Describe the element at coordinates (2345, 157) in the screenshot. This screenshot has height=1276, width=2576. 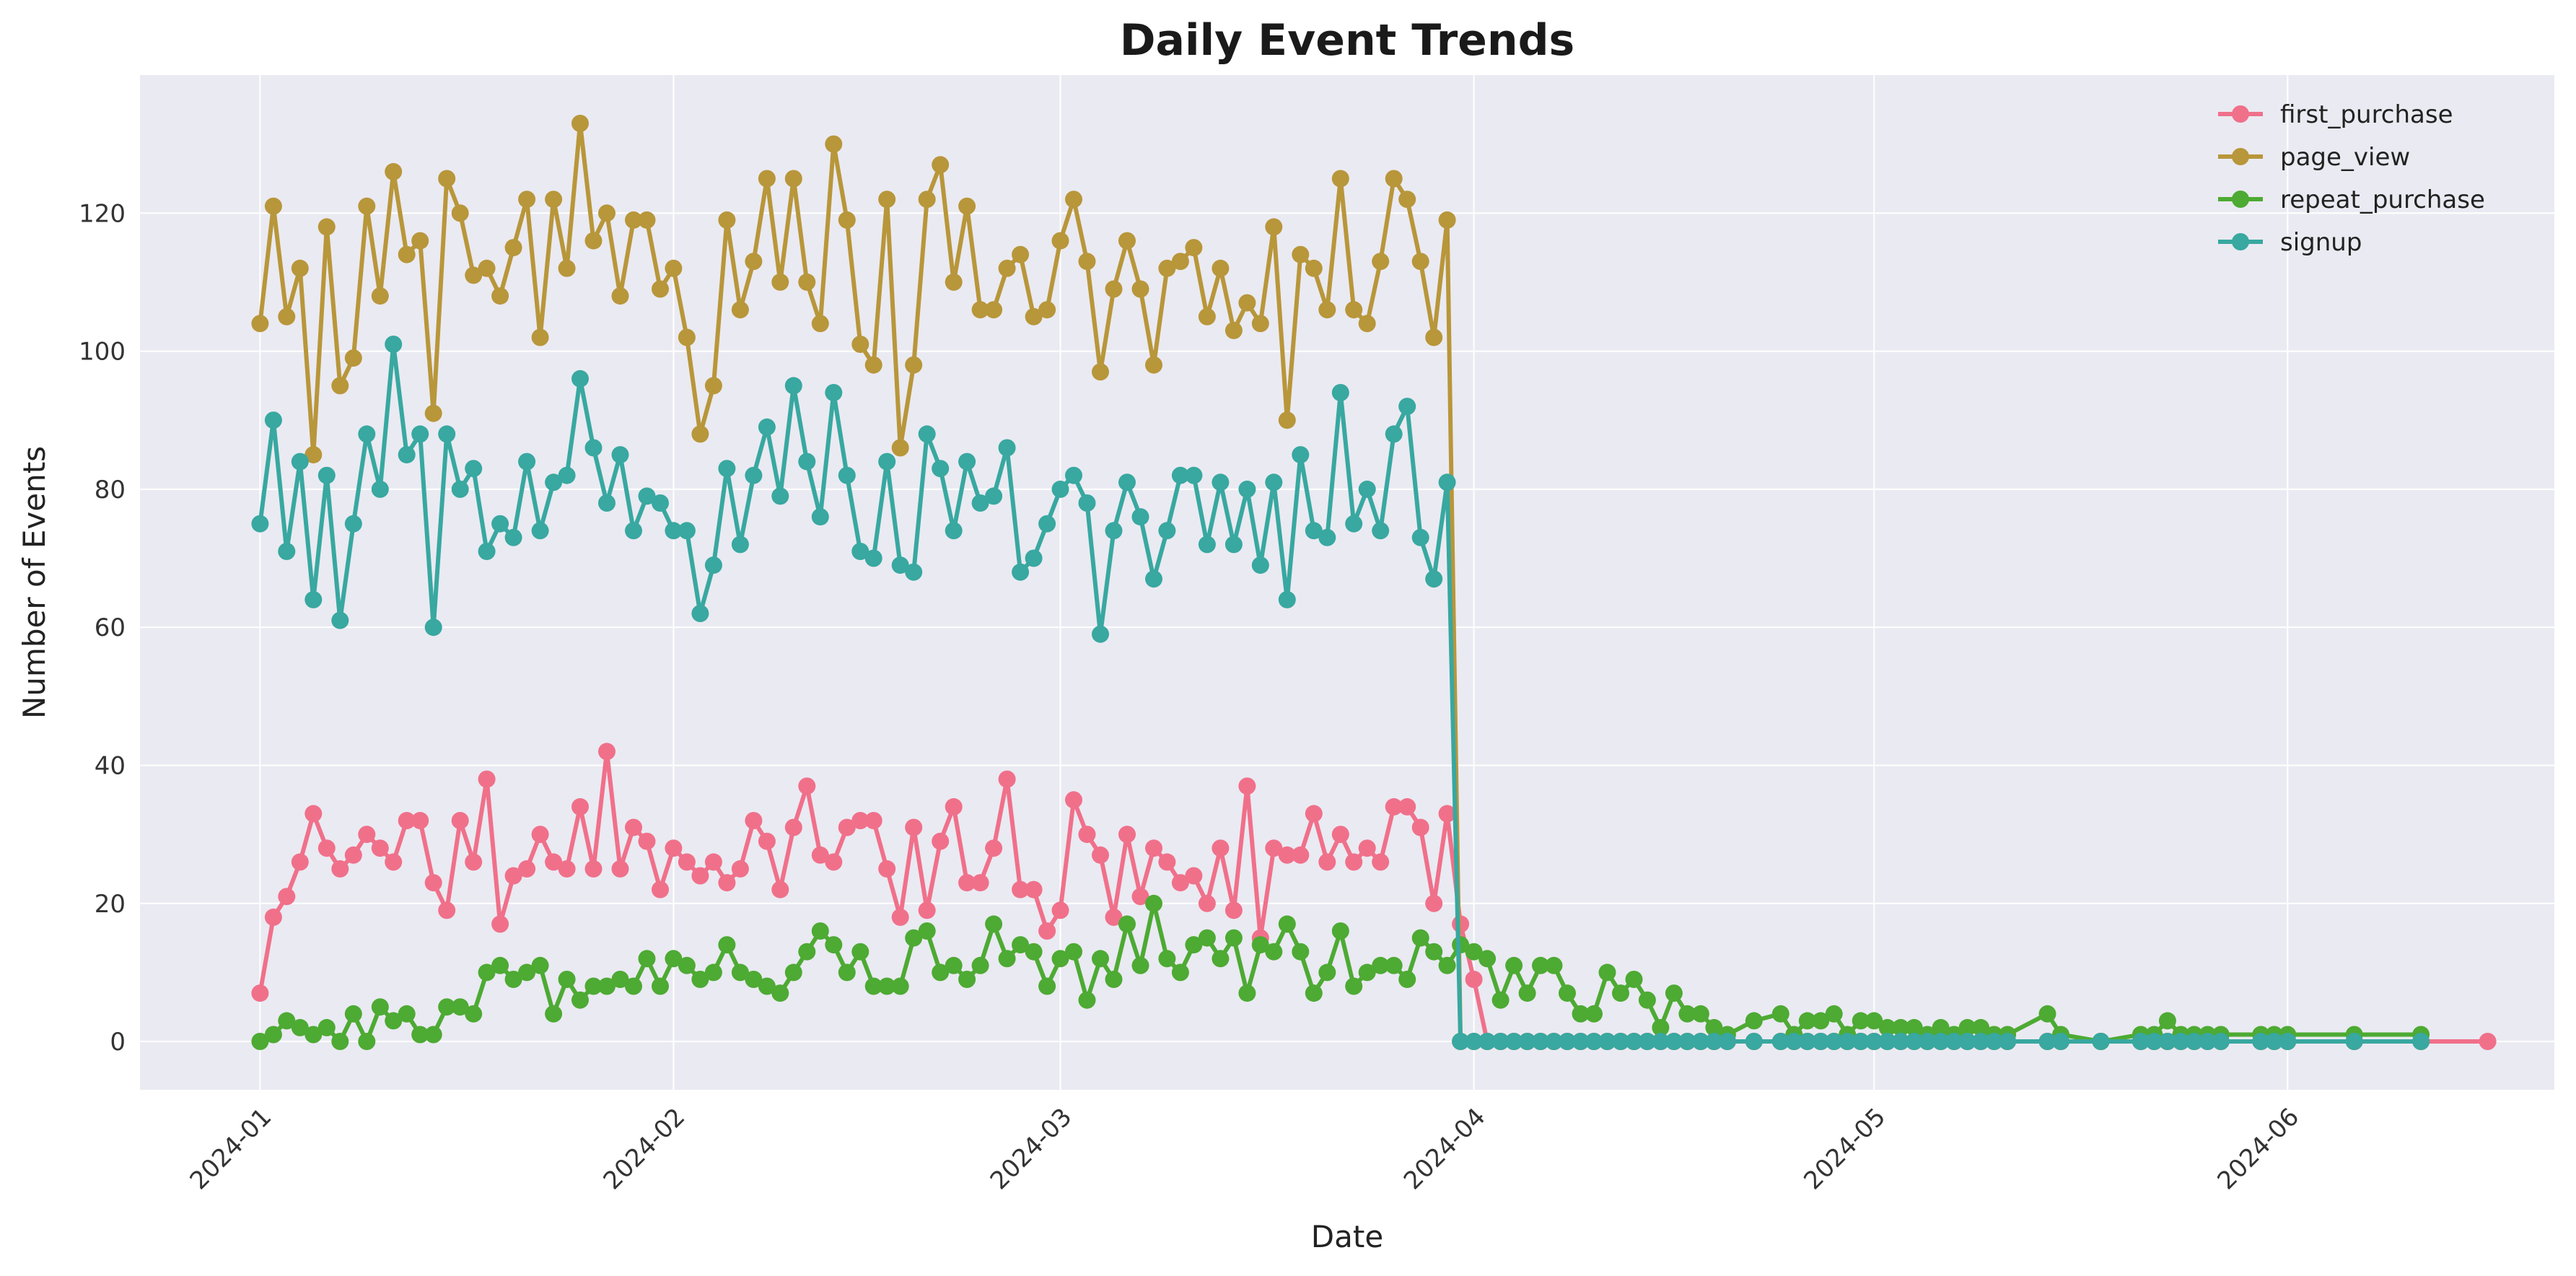
I see `legend-label: page_view` at that location.